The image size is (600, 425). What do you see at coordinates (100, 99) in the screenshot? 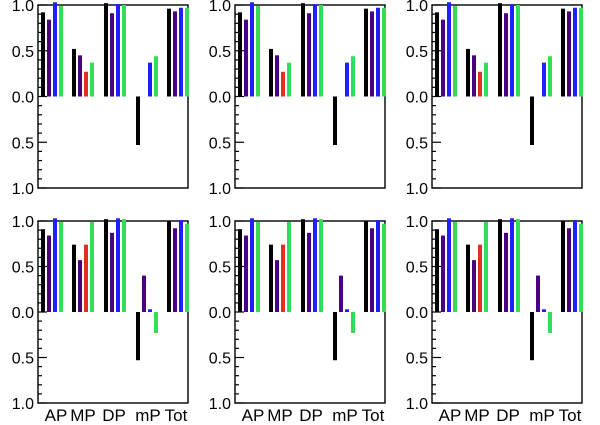
I see `chart-panel-top-left: 1.0 0.5 0.0 0.5 1.0` at bounding box center [100, 99].